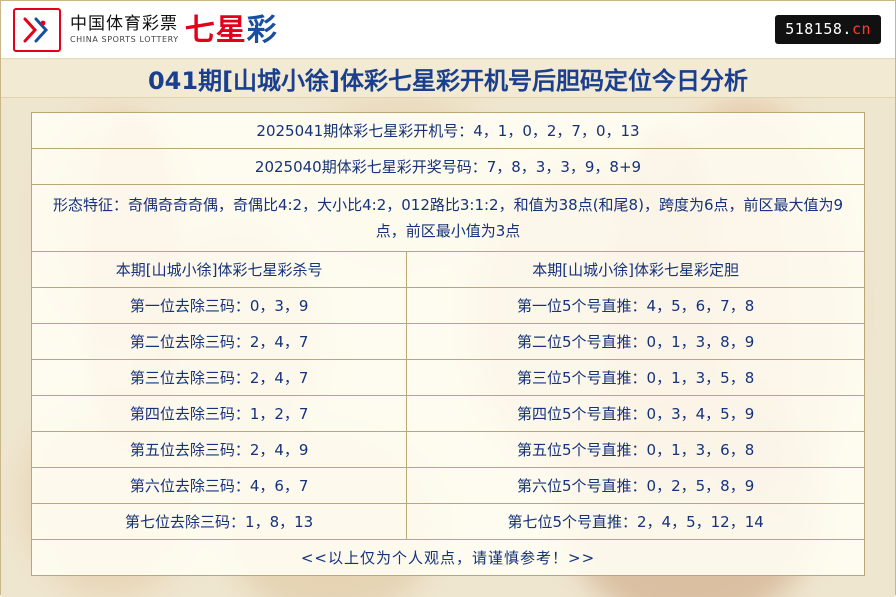  I want to click on site-domain-name: 518158., so click(818, 29).